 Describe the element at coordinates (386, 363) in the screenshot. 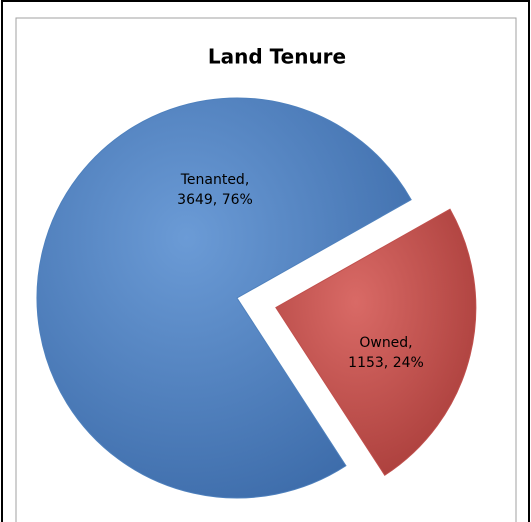

I see `data-label: 1153, 24%` at that location.